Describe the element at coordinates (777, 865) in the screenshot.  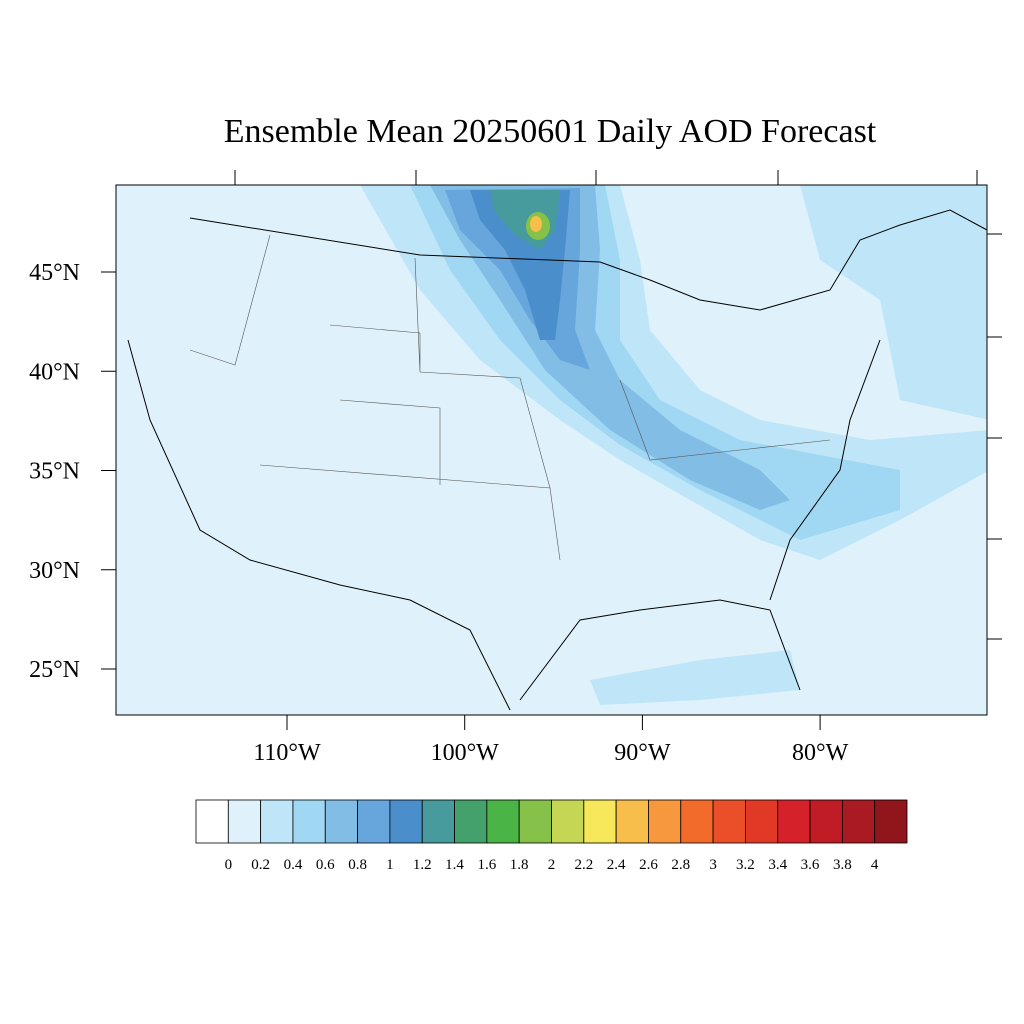
I see `colorbar-label: 3.4` at that location.